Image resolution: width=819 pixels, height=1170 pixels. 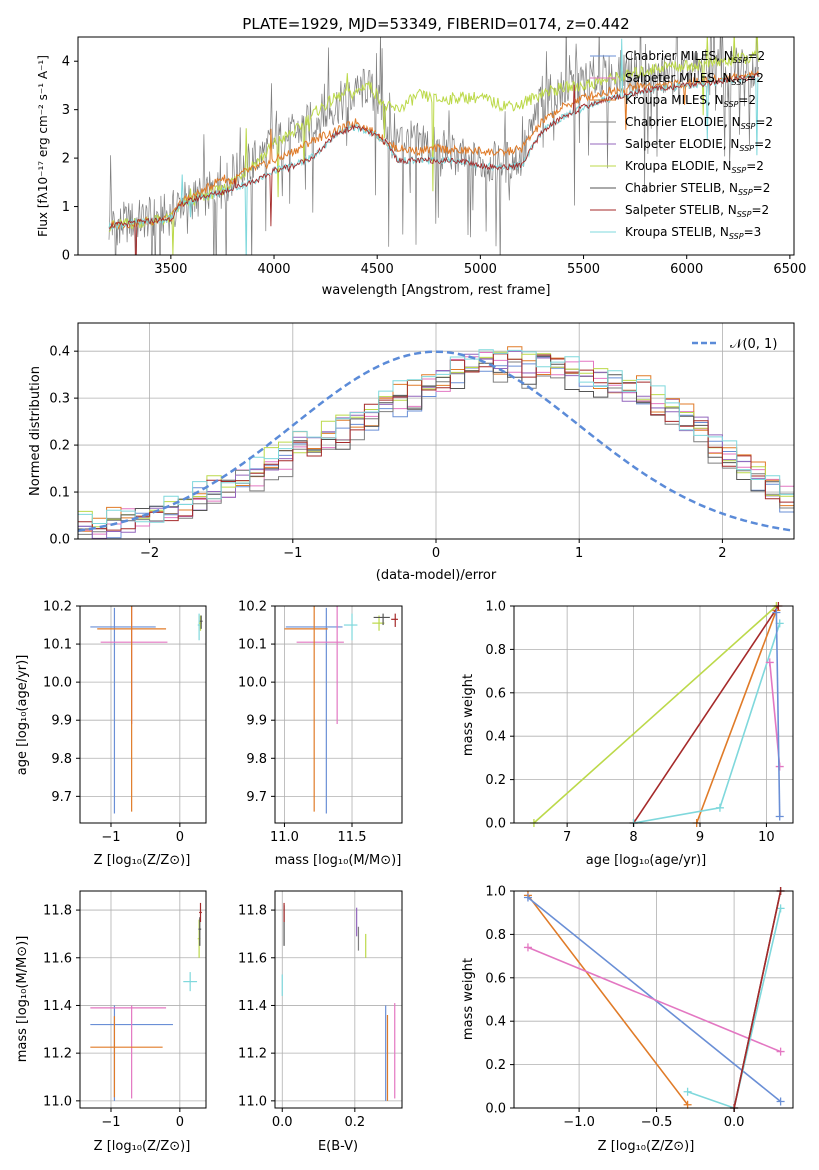 What do you see at coordinates (59, 446) in the screenshot?
I see `histogram-y-tick-label: 0.2` at bounding box center [59, 446].